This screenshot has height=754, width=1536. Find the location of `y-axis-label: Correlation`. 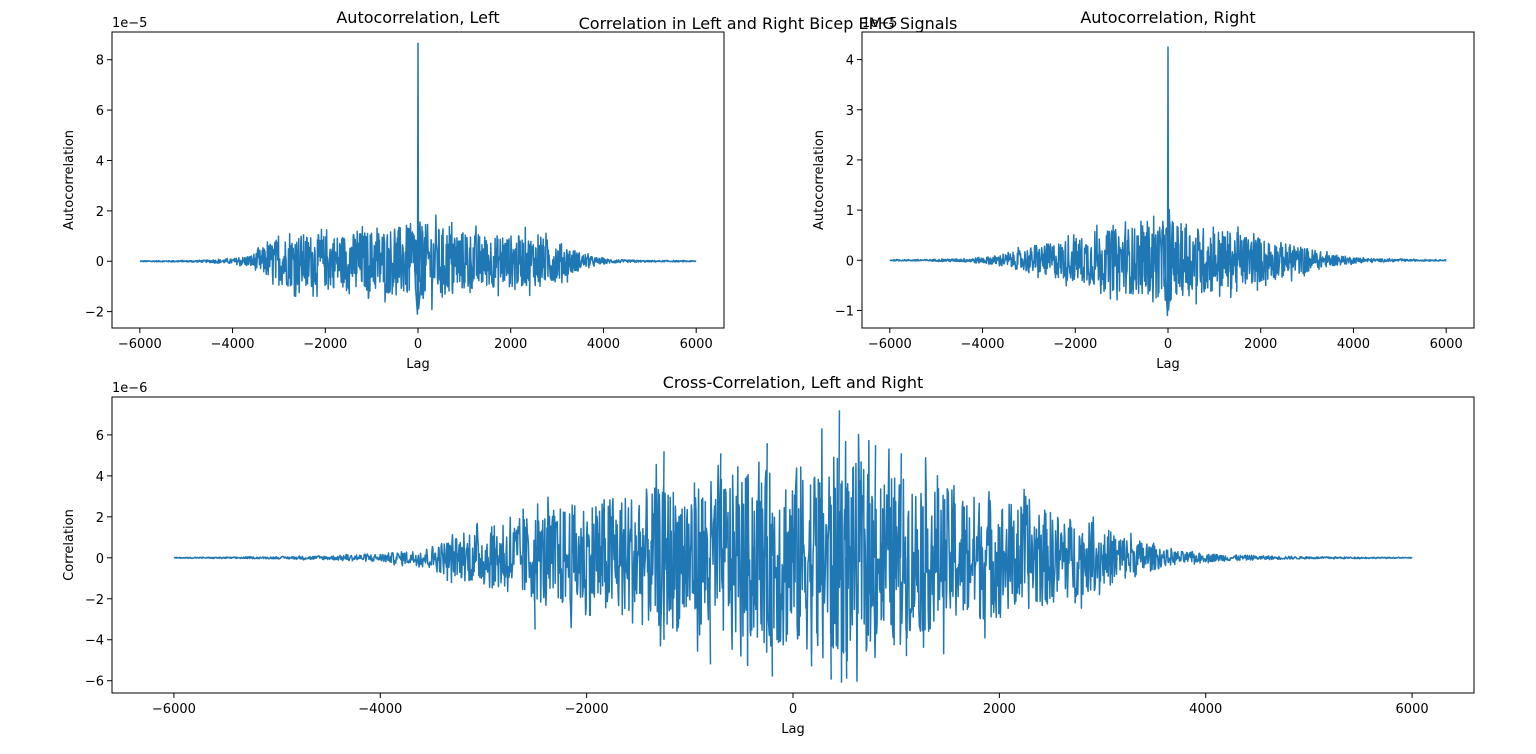

y-axis-label: Correlation is located at coordinates (69, 545).